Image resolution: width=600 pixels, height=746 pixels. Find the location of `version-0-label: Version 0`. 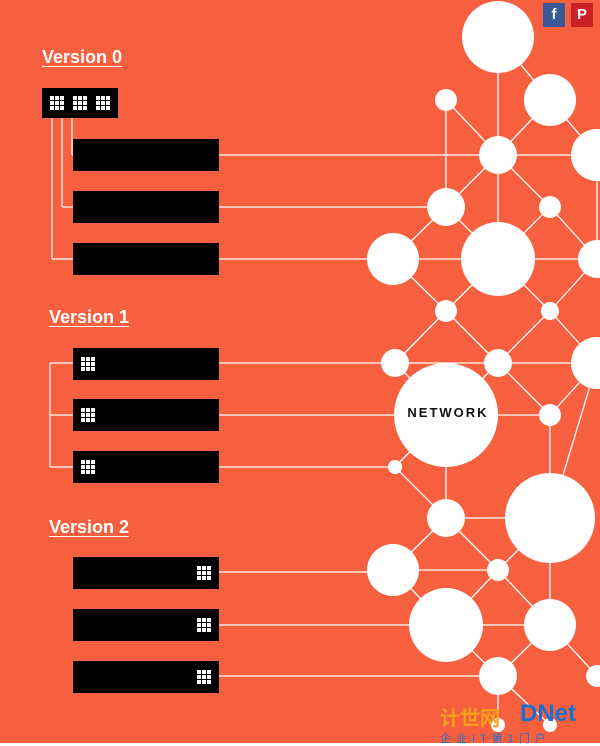

version-0-label: Version 0 is located at coordinates (82, 57).